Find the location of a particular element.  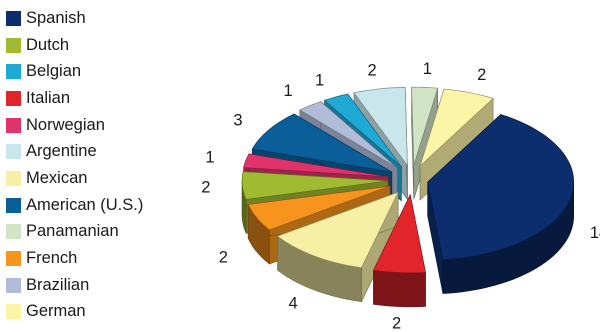

legend-item-spanish: Spanish is located at coordinates (74, 18).